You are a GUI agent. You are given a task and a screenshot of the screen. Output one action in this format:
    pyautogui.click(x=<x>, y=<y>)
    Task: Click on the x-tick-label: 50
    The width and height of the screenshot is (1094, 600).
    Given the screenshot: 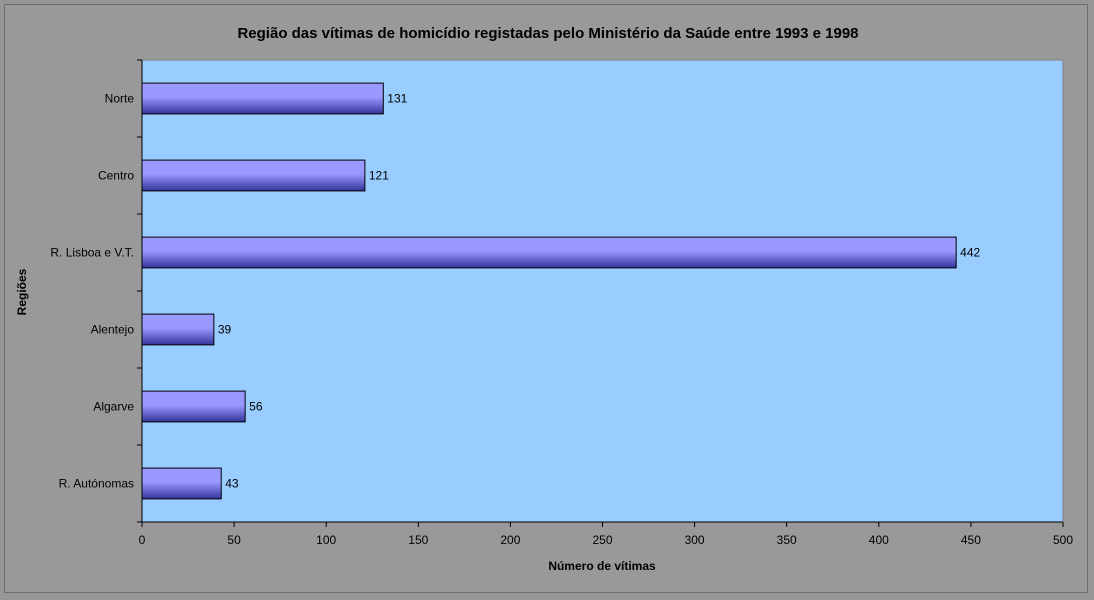 What is the action you would take?
    pyautogui.click(x=234, y=540)
    